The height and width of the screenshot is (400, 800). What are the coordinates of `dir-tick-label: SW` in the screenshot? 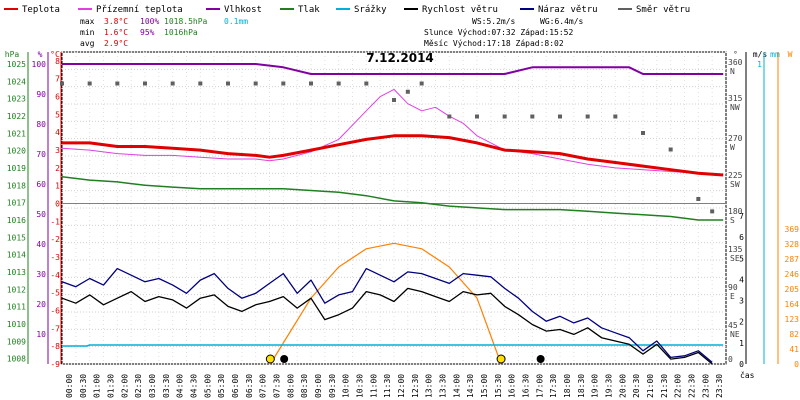 It's located at (735, 184).